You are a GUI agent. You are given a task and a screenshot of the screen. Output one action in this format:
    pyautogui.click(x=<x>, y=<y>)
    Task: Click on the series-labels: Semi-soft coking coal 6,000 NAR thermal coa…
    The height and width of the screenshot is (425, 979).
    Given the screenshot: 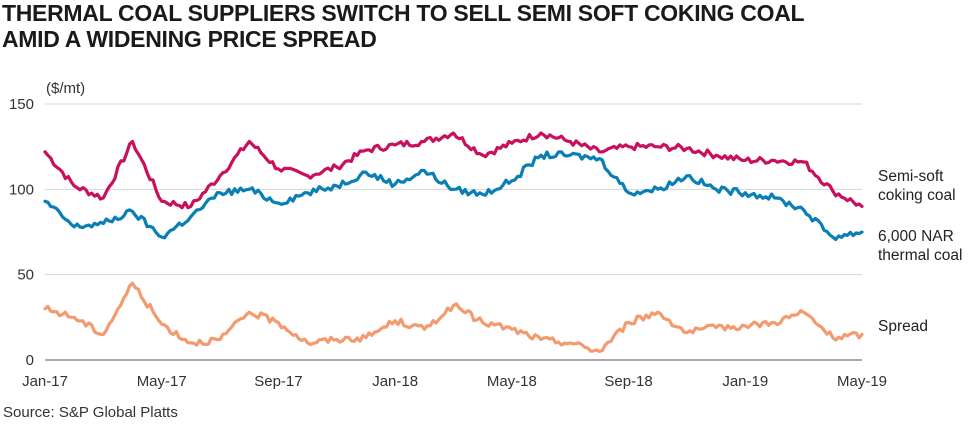 What is the action you would take?
    pyautogui.click(x=920, y=251)
    